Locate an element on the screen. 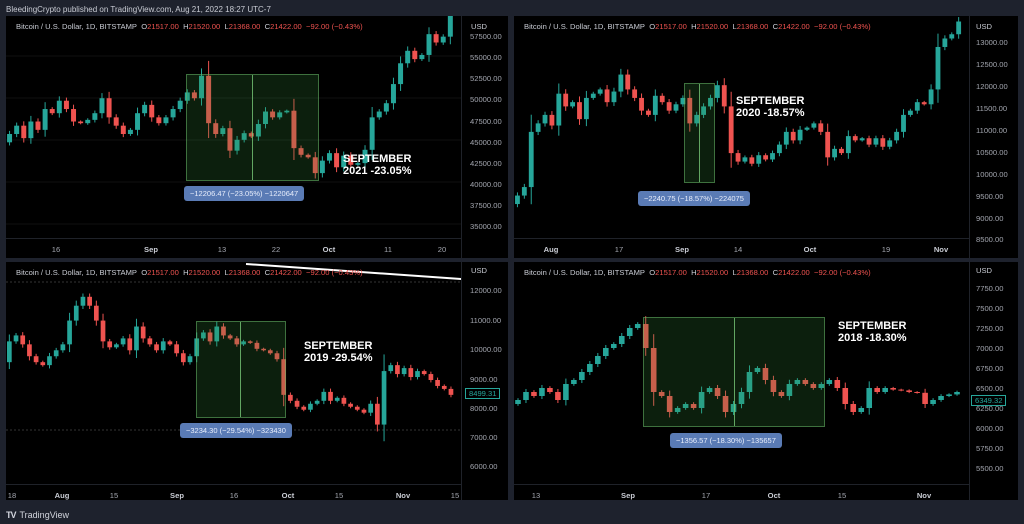  y-tick: 52500.00 is located at coordinates (486, 78).